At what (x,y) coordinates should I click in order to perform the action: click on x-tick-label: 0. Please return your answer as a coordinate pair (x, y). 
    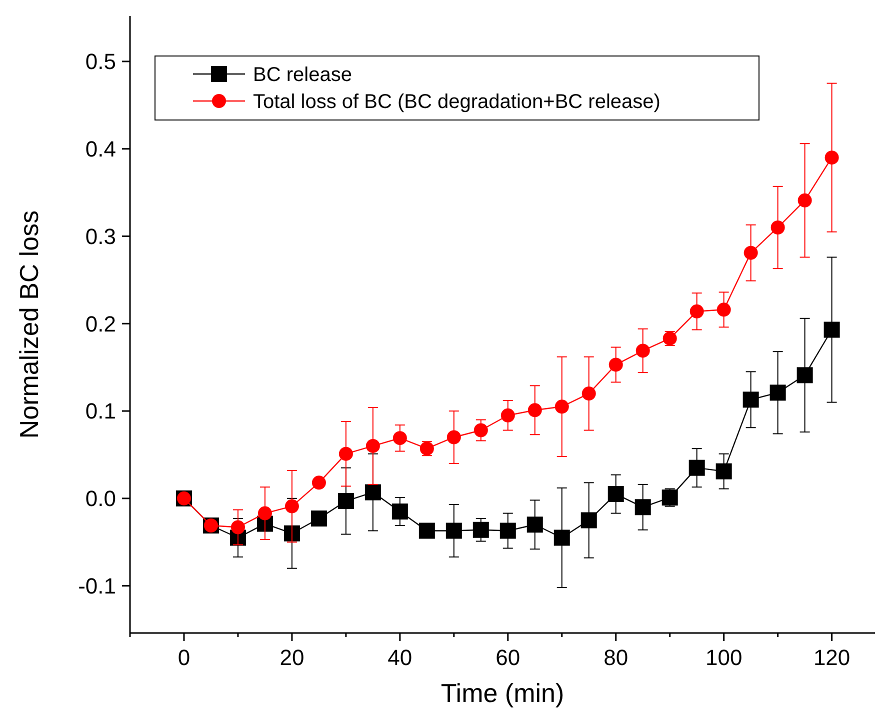
    Looking at the image, I should click on (184, 657).